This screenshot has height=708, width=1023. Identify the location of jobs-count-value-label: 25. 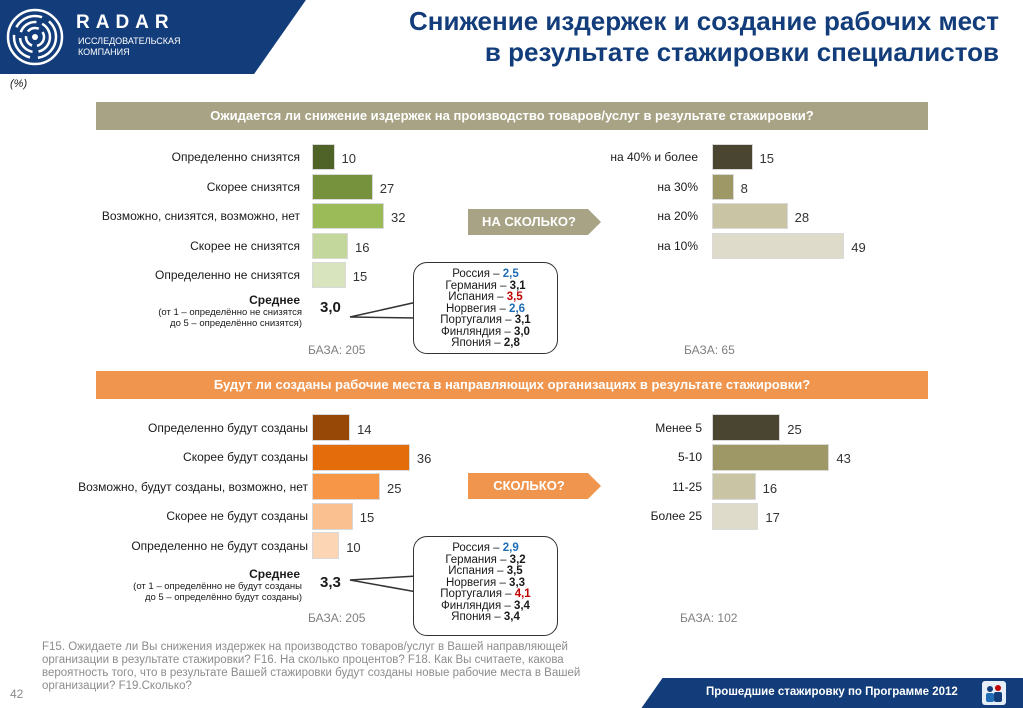
(794, 429).